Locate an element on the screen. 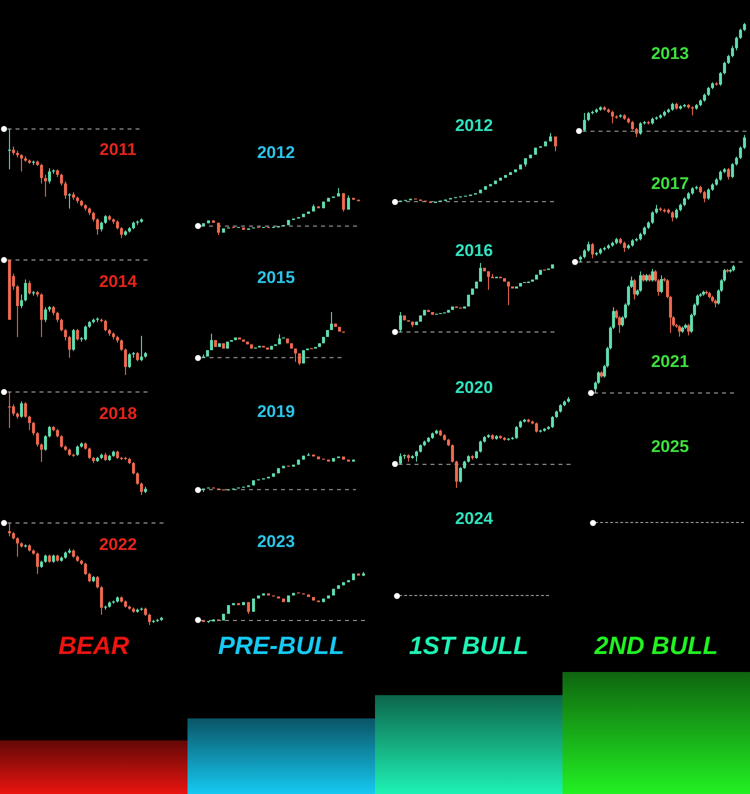  text: 2022 is located at coordinates (118, 544).